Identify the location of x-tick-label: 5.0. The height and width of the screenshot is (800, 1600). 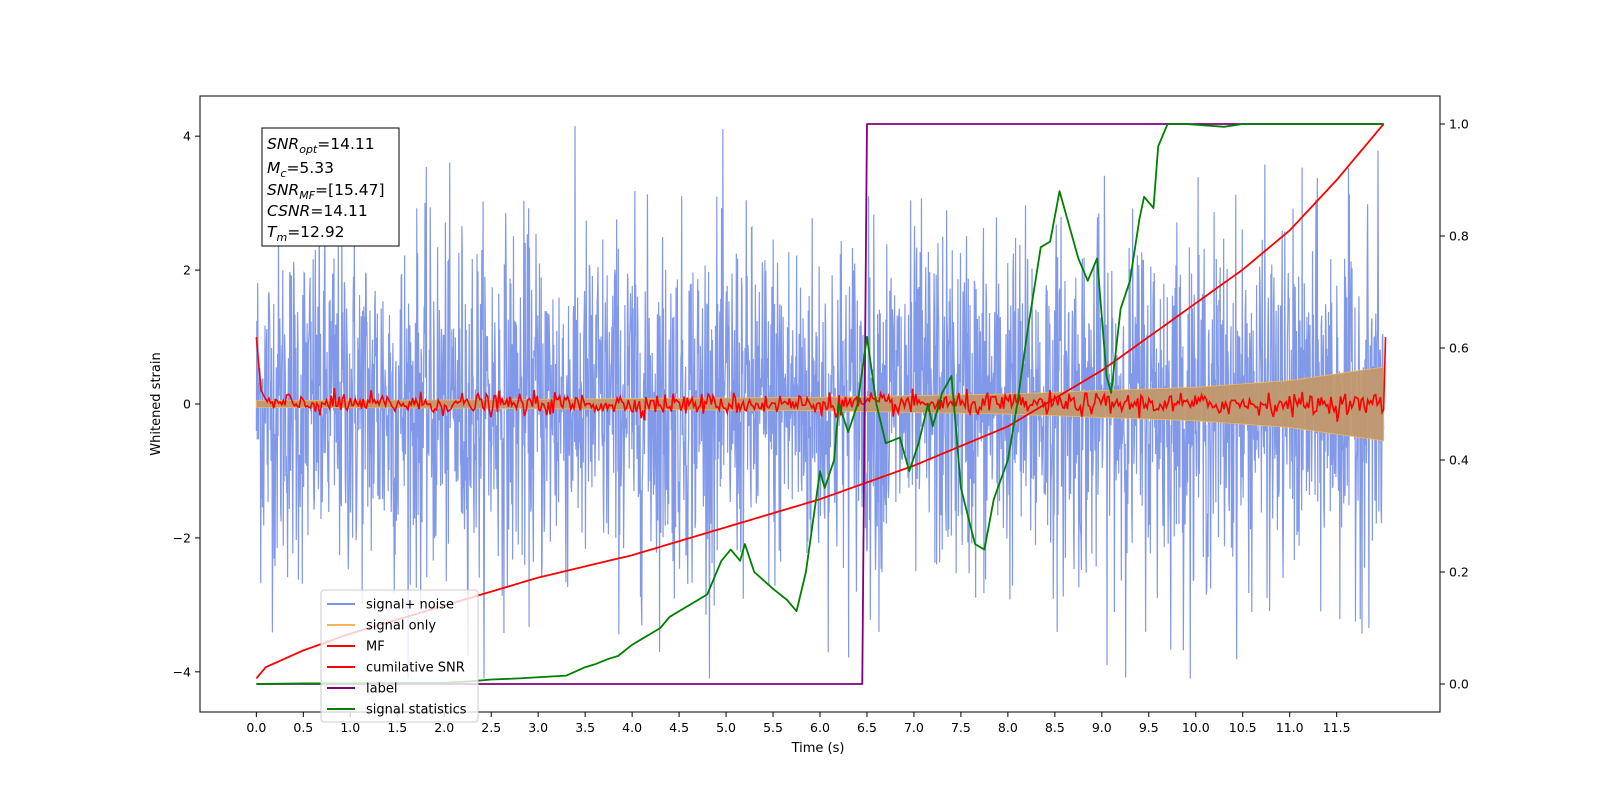
(726, 727).